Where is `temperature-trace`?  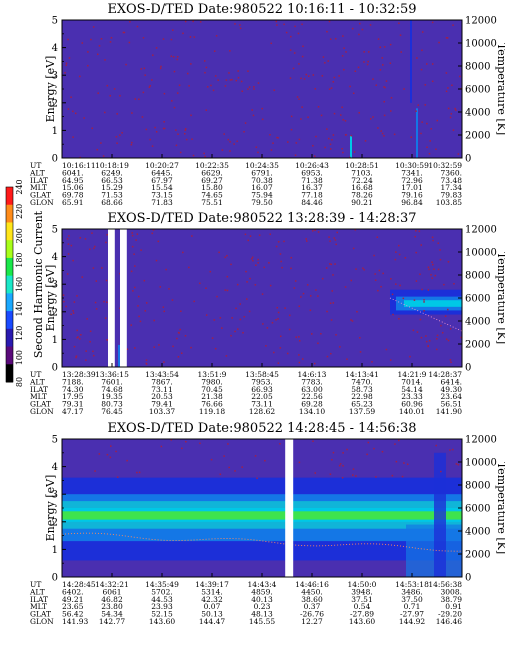 temperature-trace is located at coordinates (425, 314).